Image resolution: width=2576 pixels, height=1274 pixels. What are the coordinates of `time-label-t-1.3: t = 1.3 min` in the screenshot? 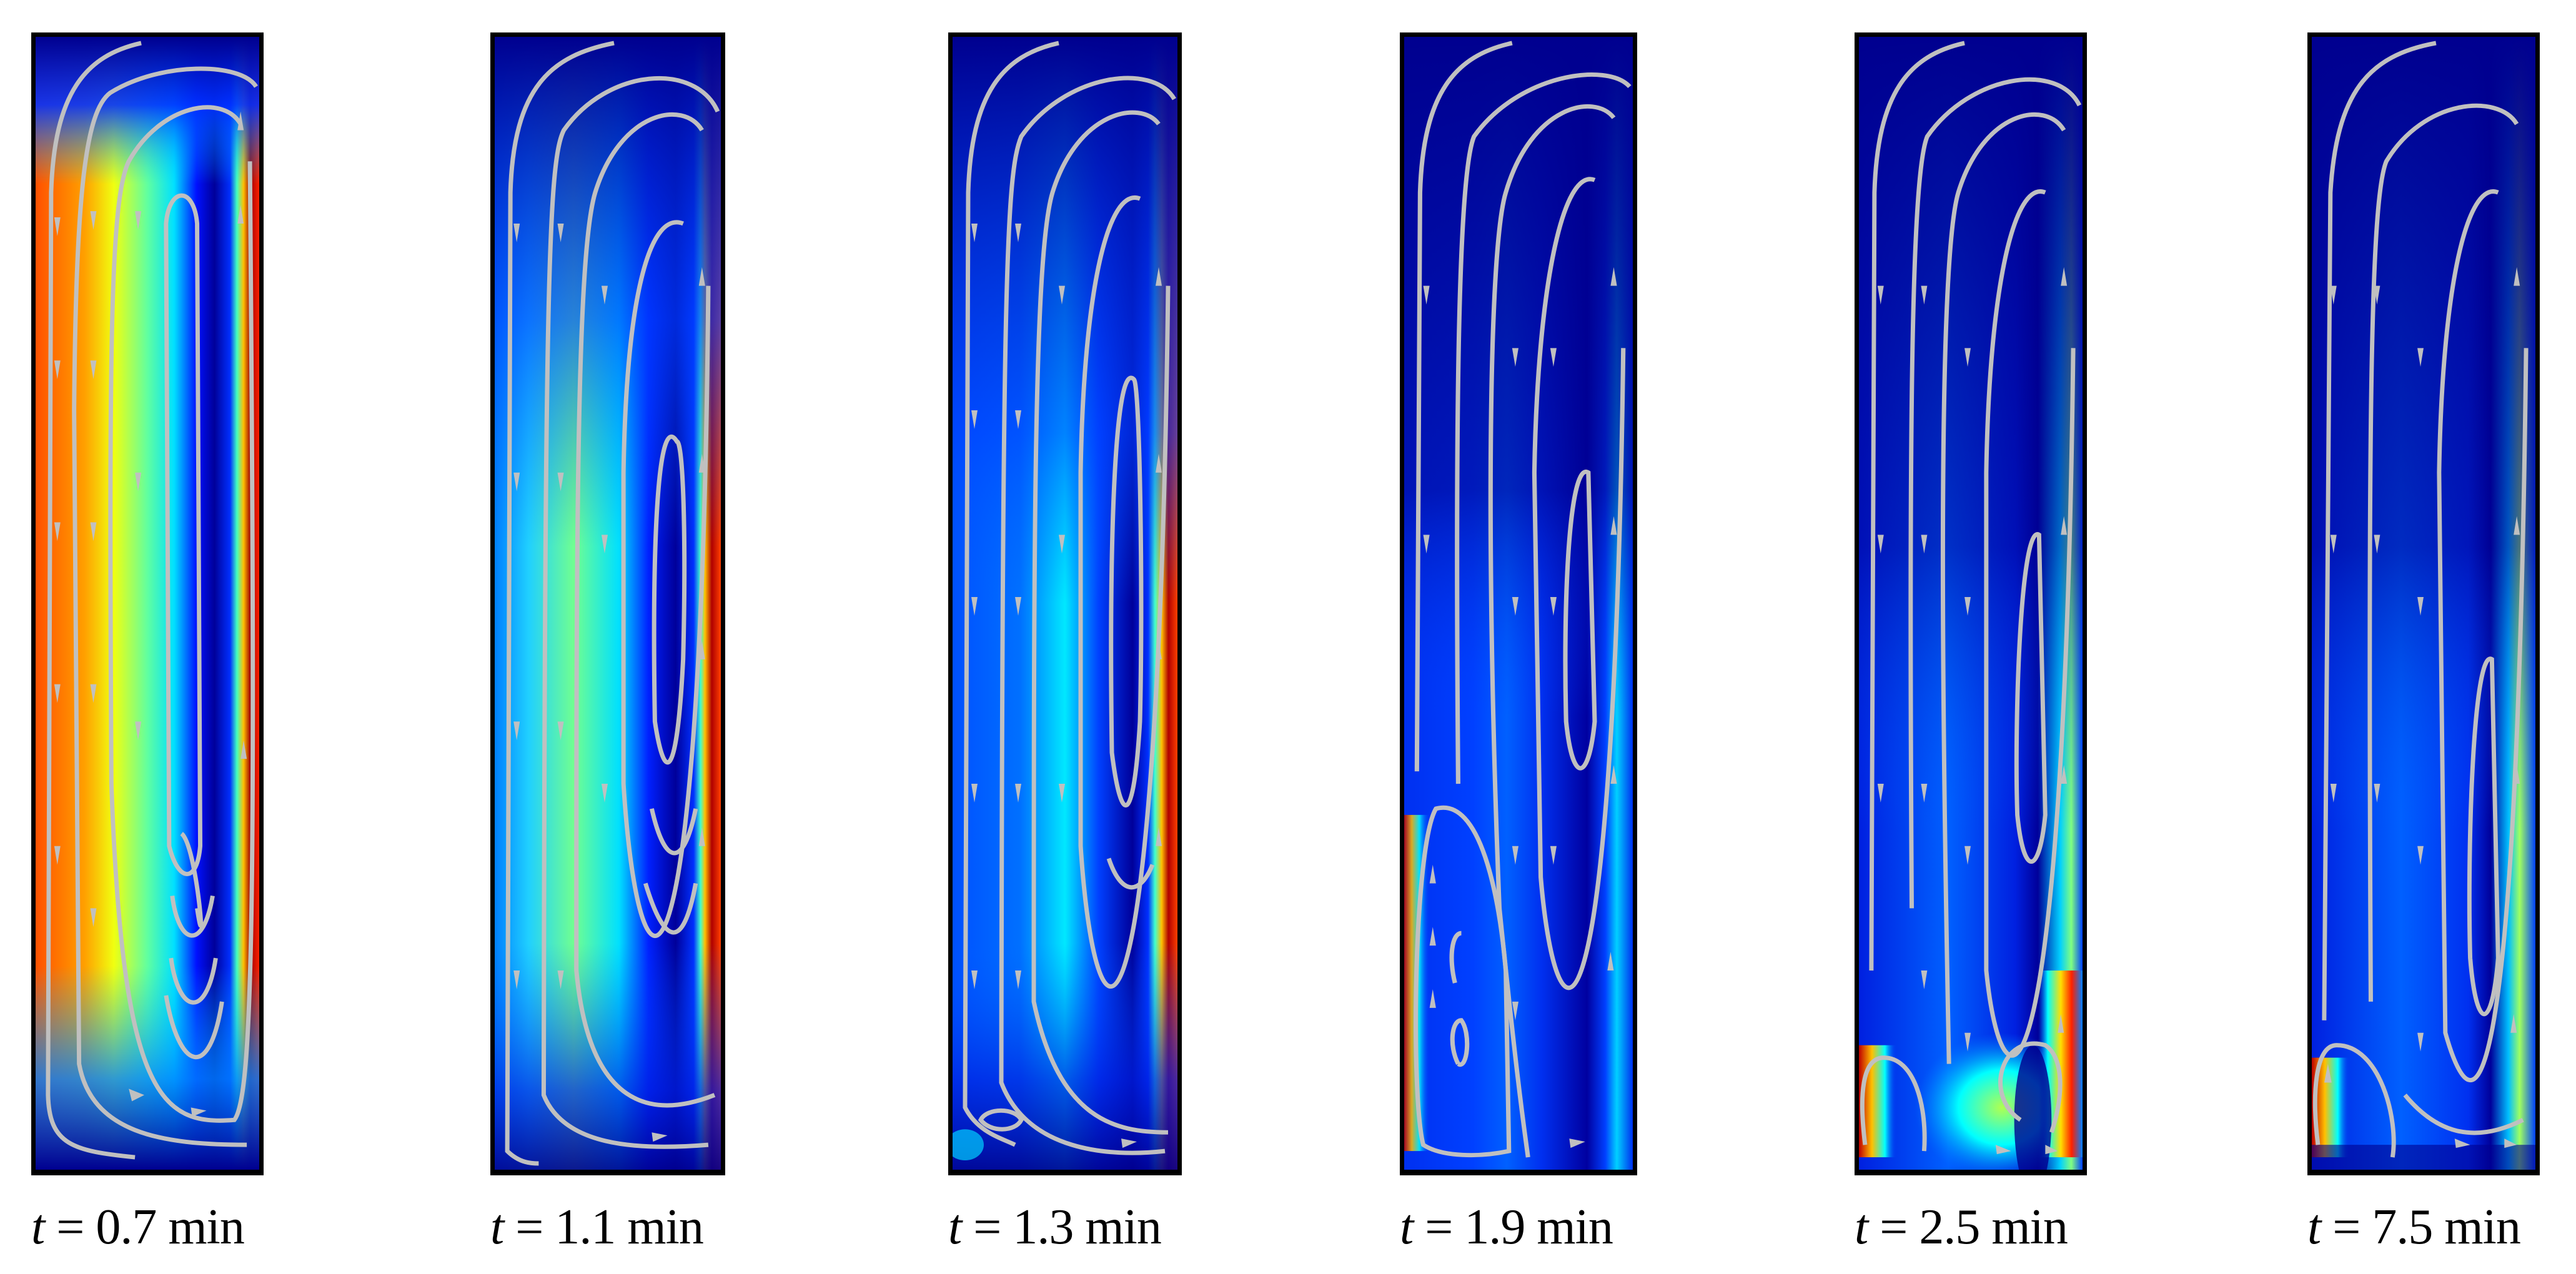 It's located at (1055, 1227).